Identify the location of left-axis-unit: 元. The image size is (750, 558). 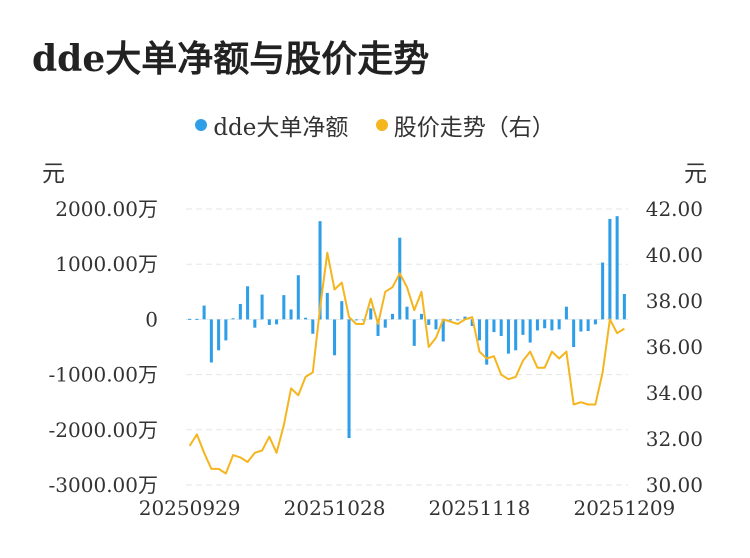
(53, 174).